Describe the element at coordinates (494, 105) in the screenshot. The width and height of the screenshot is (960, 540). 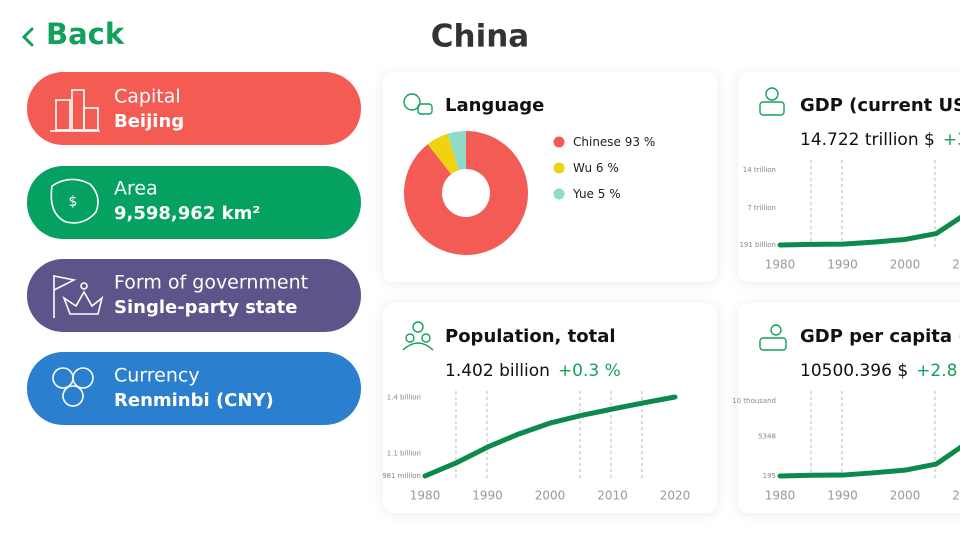
I see `panel-title: Language` at that location.